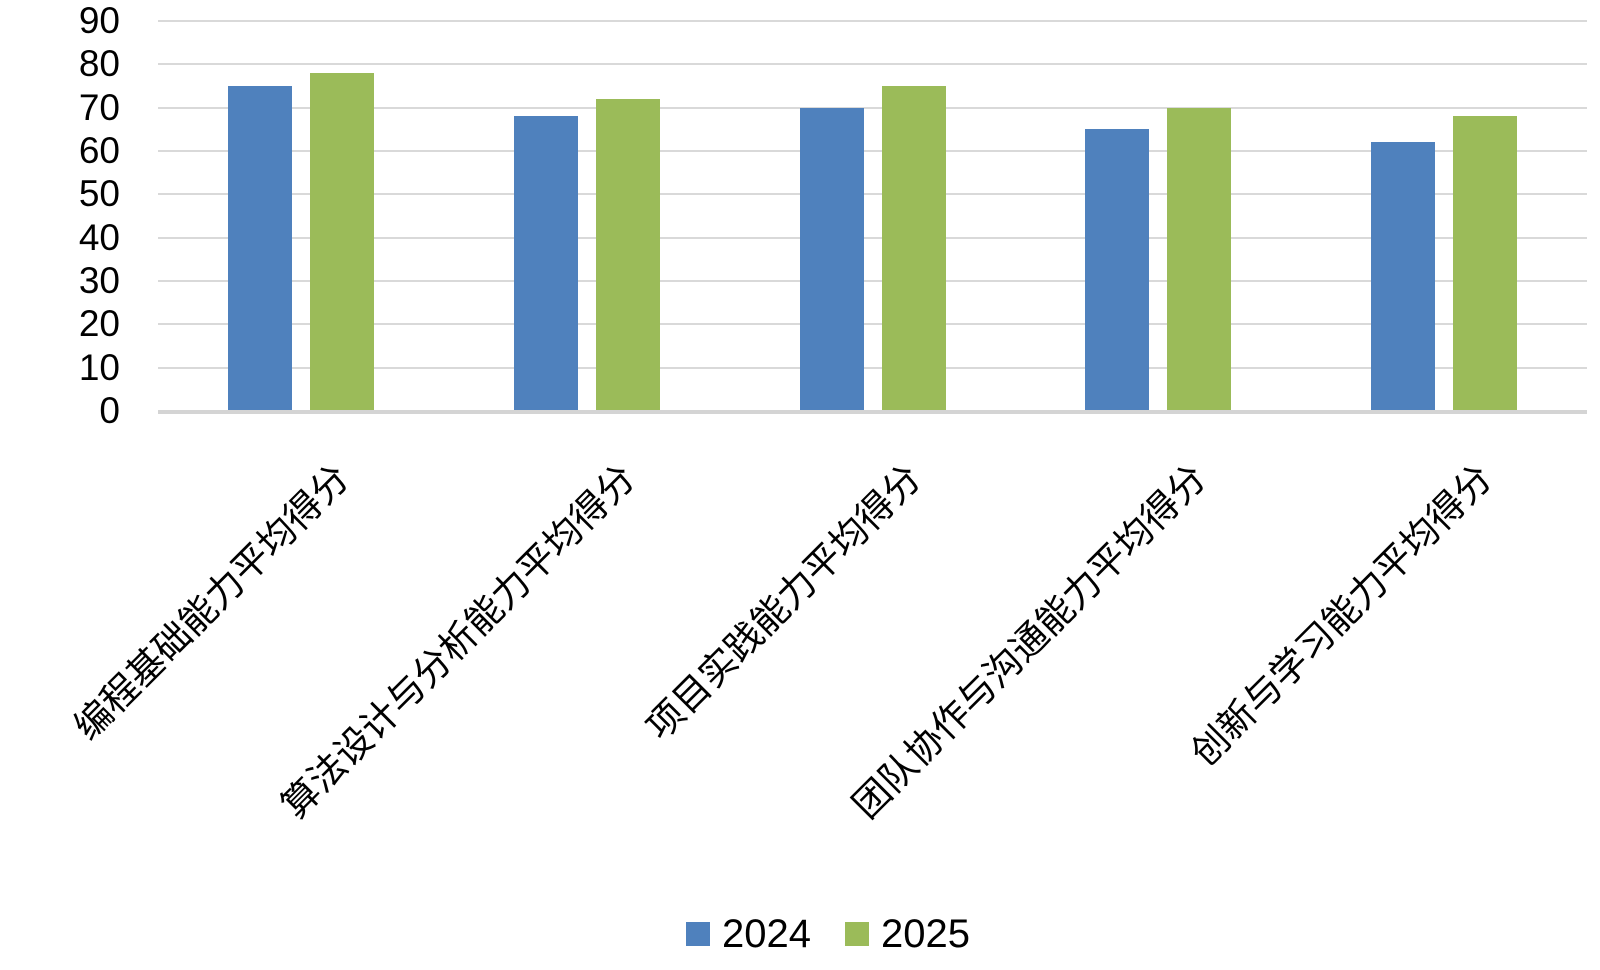 Image resolution: width=1600 pixels, height=970 pixels. What do you see at coordinates (99, 280) in the screenshot?
I see `y-tick-label-30: 30` at bounding box center [99, 280].